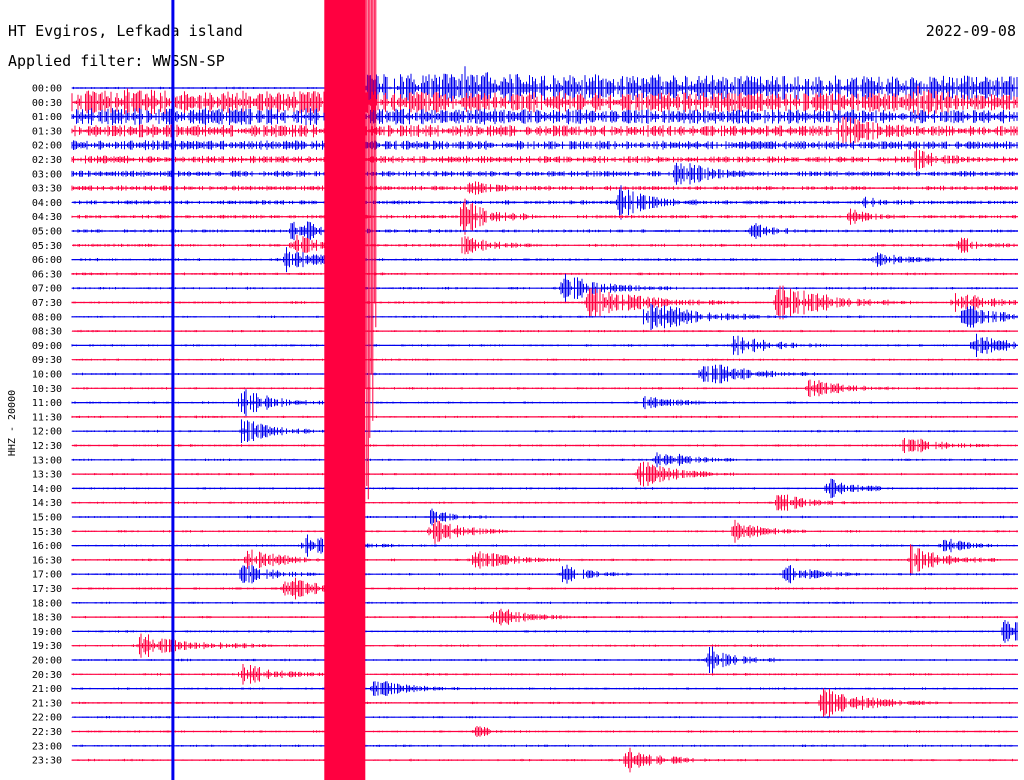 The width and height of the screenshot is (1024, 780). Describe the element at coordinates (47, 260) in the screenshot. I see `time-tick-label: 06:00` at that location.